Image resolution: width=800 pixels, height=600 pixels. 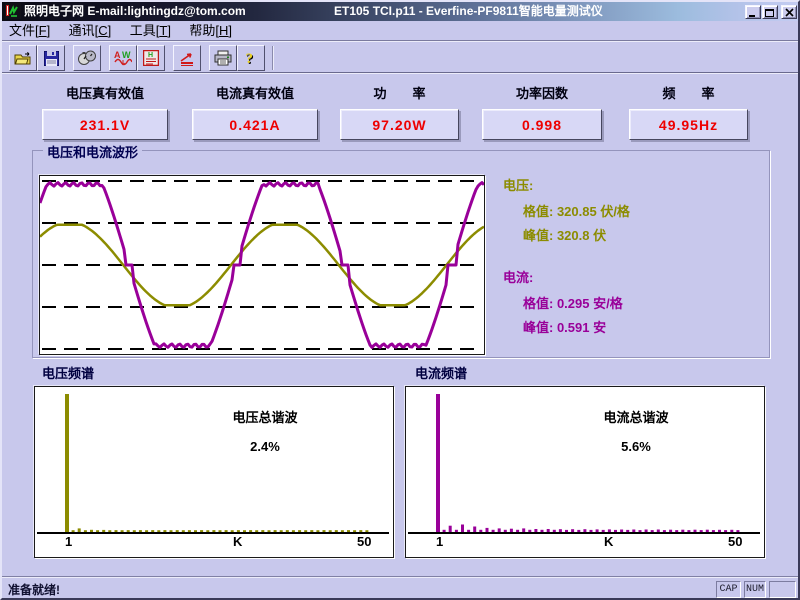 I want to click on current-thd-value: 5.6%, so click(x=636, y=446).